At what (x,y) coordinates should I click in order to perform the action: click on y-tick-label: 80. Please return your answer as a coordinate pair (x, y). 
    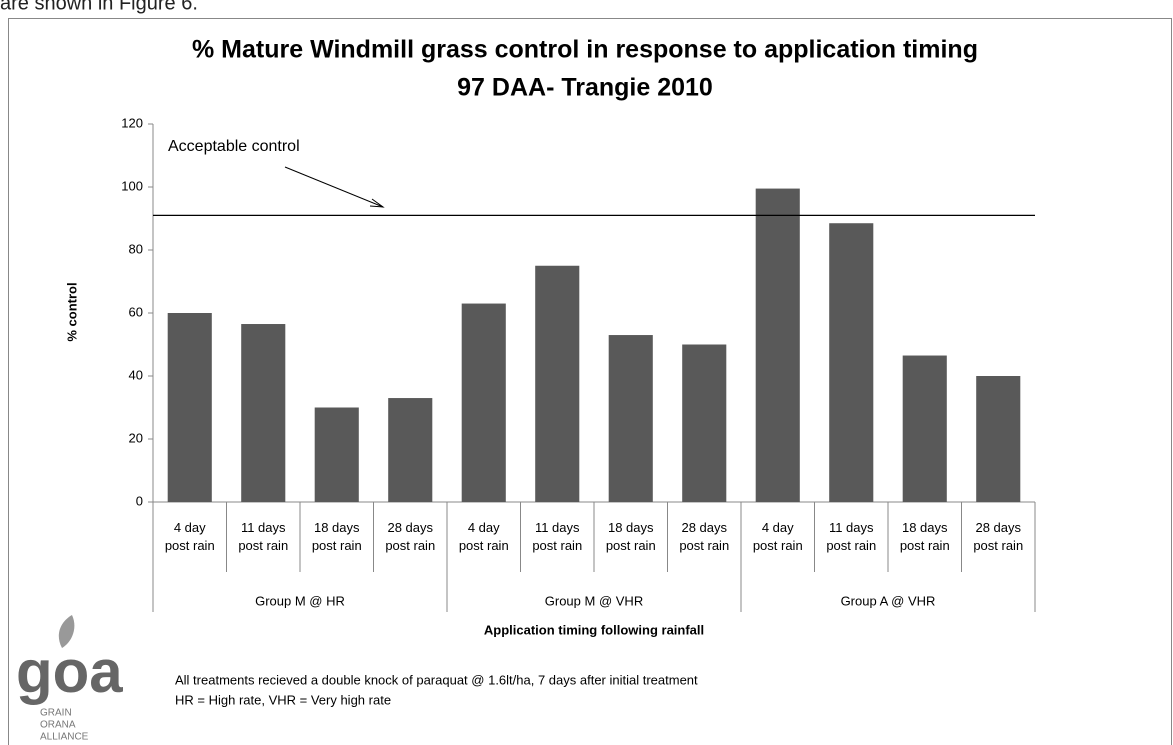
    Looking at the image, I should click on (136, 248).